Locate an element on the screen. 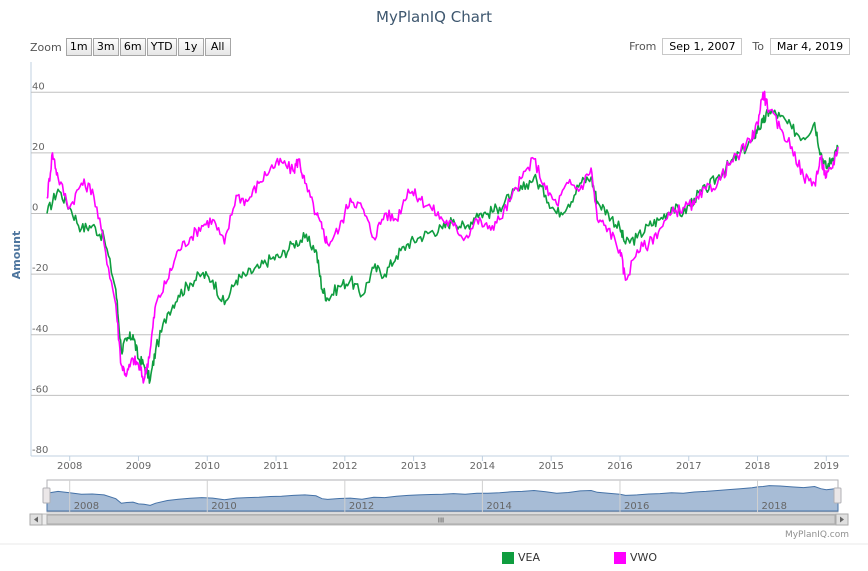  navigator-scrollbar: III is located at coordinates (439, 519).